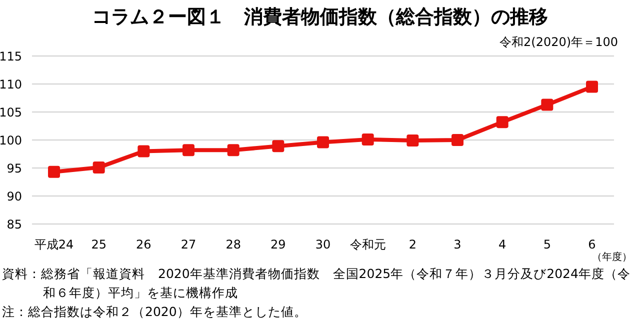 The image size is (640, 328). I want to click on y-tick-label: 115, so click(11, 56).